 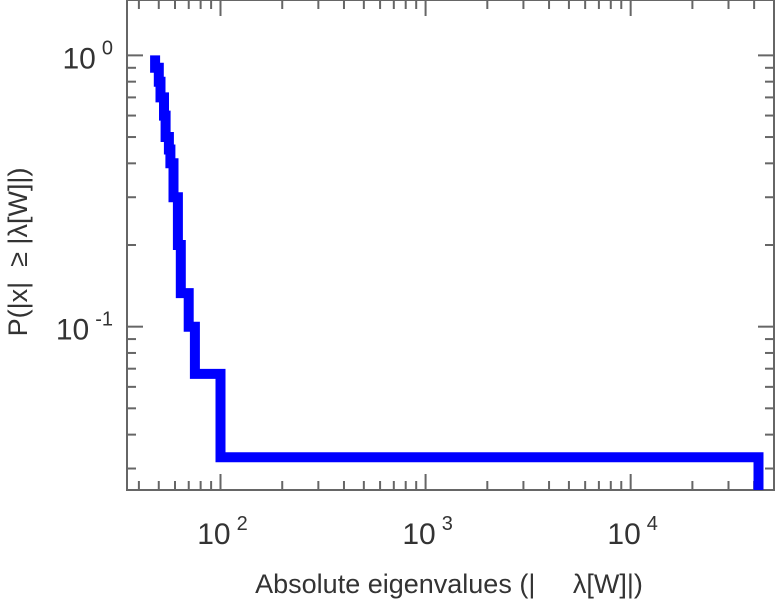 I want to click on x-tick-label: 10 4, so click(x=632, y=532).